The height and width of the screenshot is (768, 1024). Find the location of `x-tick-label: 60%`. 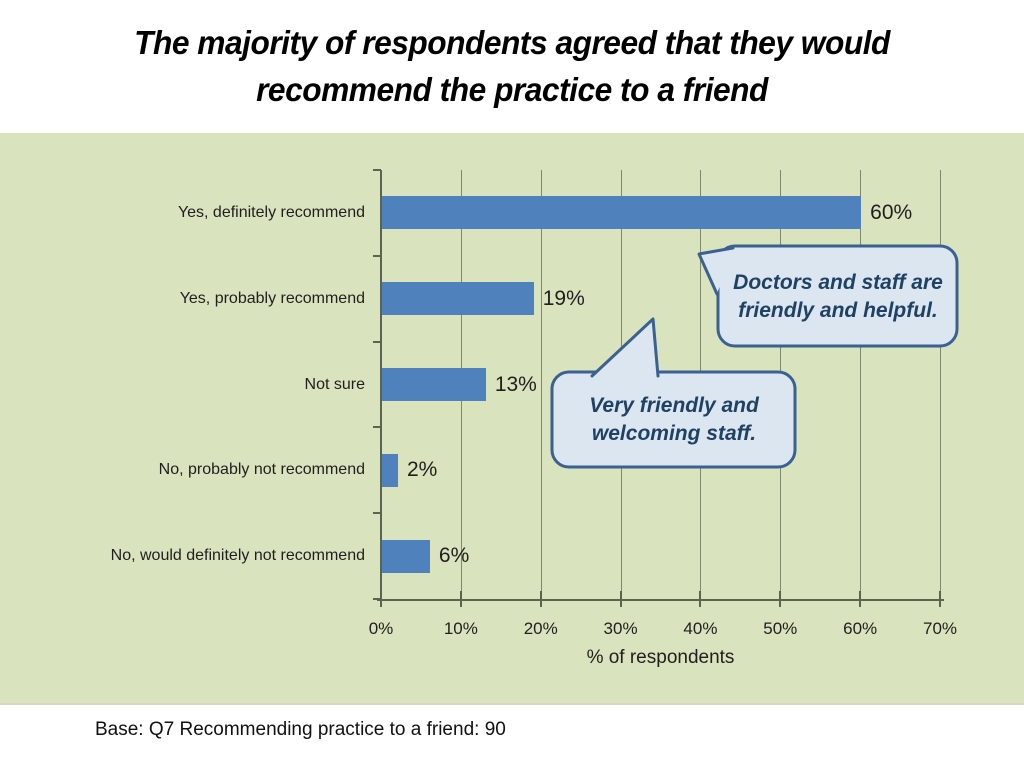

x-tick-label: 60% is located at coordinates (860, 628).